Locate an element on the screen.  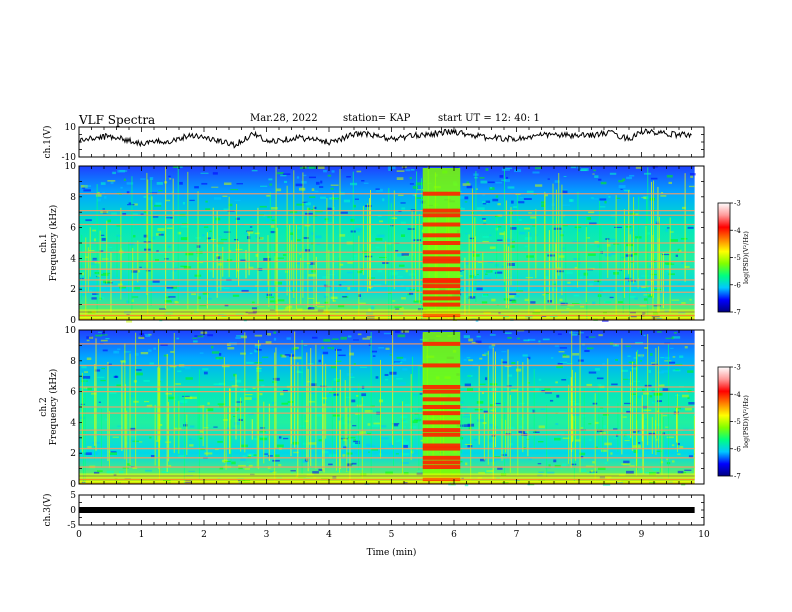
x-tick-label: 1 is located at coordinates (142, 535).